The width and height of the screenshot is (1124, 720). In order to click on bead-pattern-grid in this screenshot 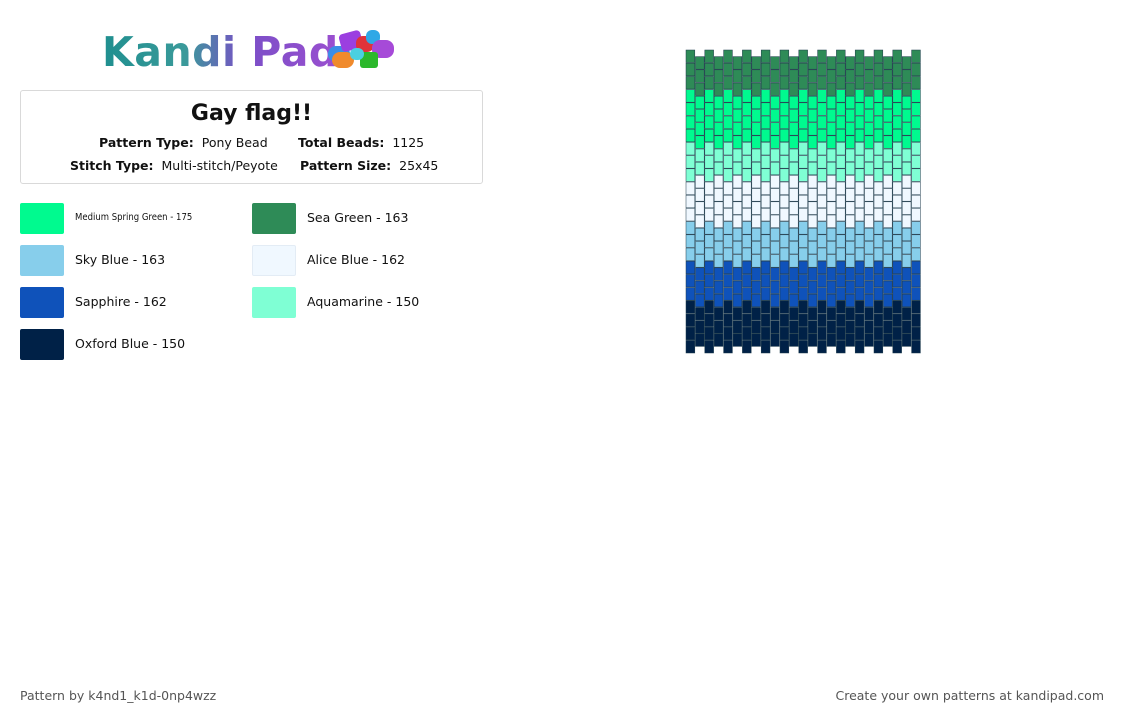, I will do `click(803, 201)`.